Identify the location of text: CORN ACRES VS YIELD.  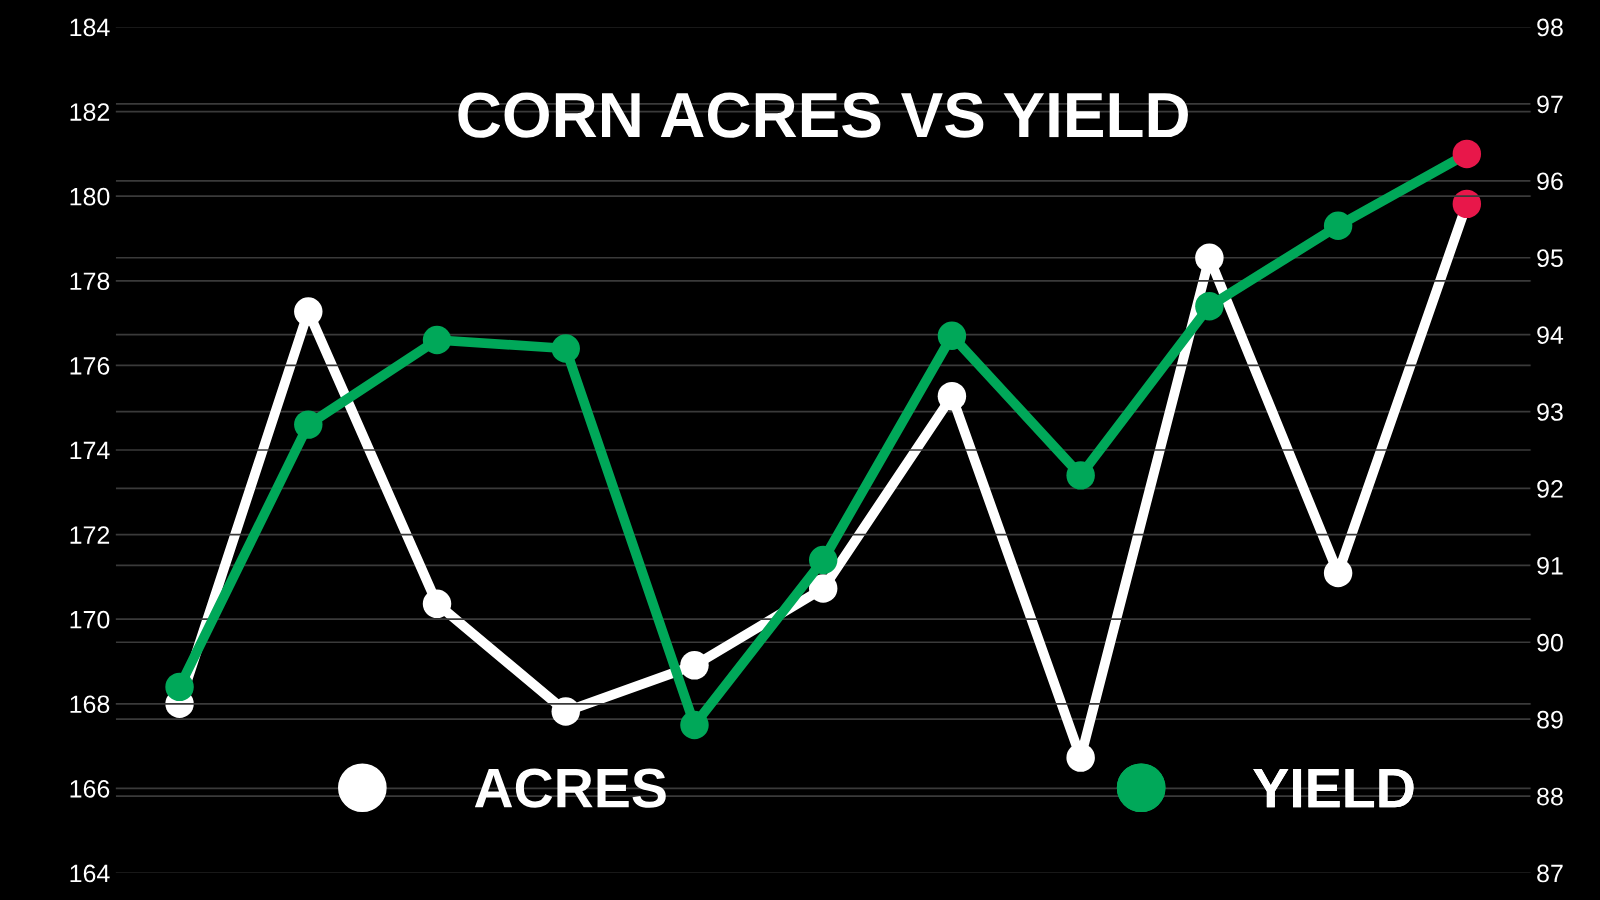
(823, 115).